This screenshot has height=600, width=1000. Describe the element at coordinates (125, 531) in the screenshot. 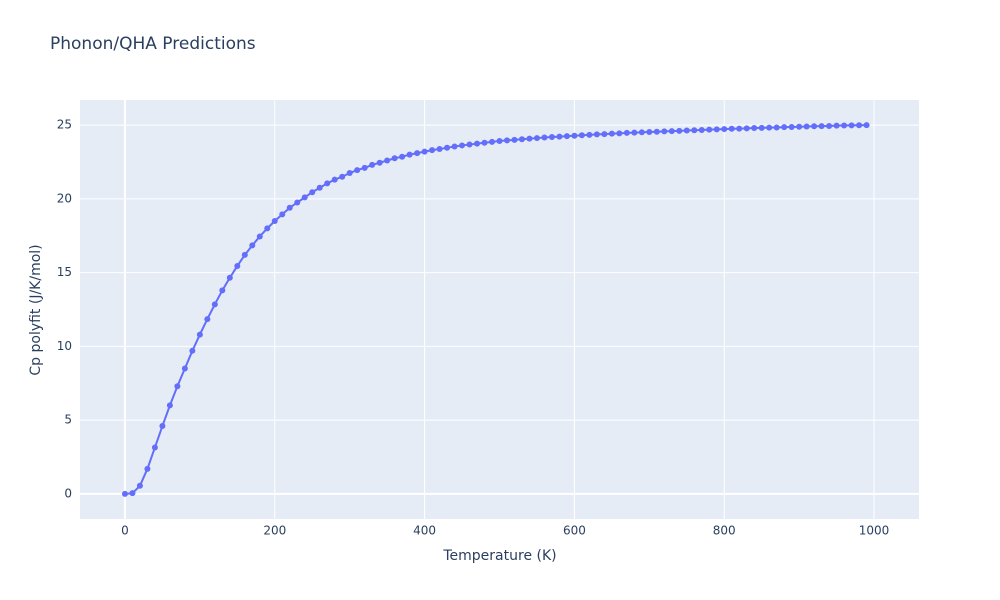

I see `x-tick-label: 0` at that location.